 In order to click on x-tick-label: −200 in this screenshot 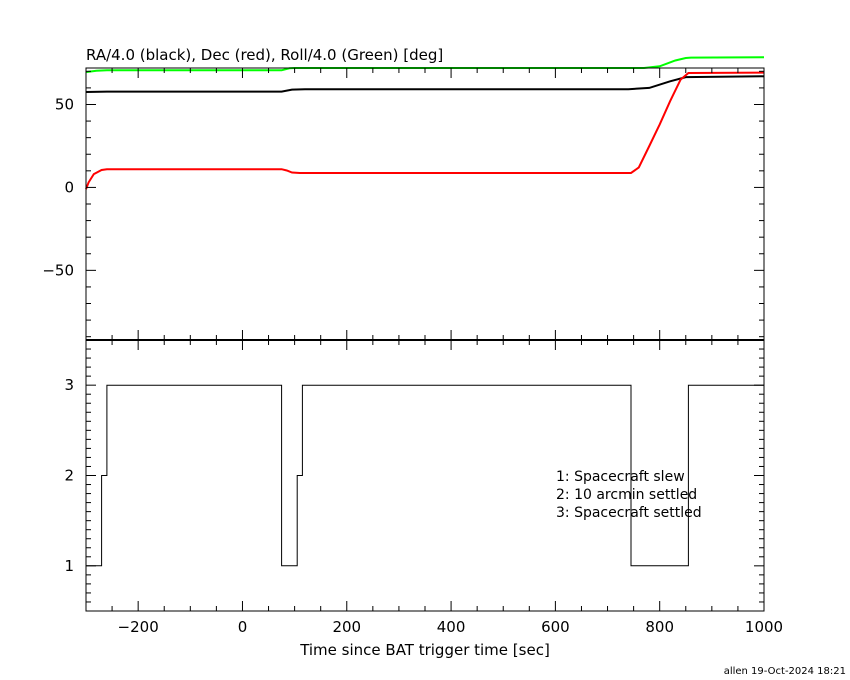, I will do `click(138, 627)`.